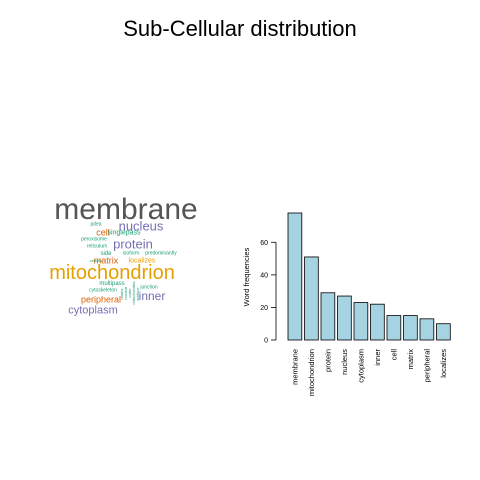 The image size is (480, 480). What do you see at coordinates (112, 284) in the screenshot?
I see `cloud-word: multipass` at bounding box center [112, 284].